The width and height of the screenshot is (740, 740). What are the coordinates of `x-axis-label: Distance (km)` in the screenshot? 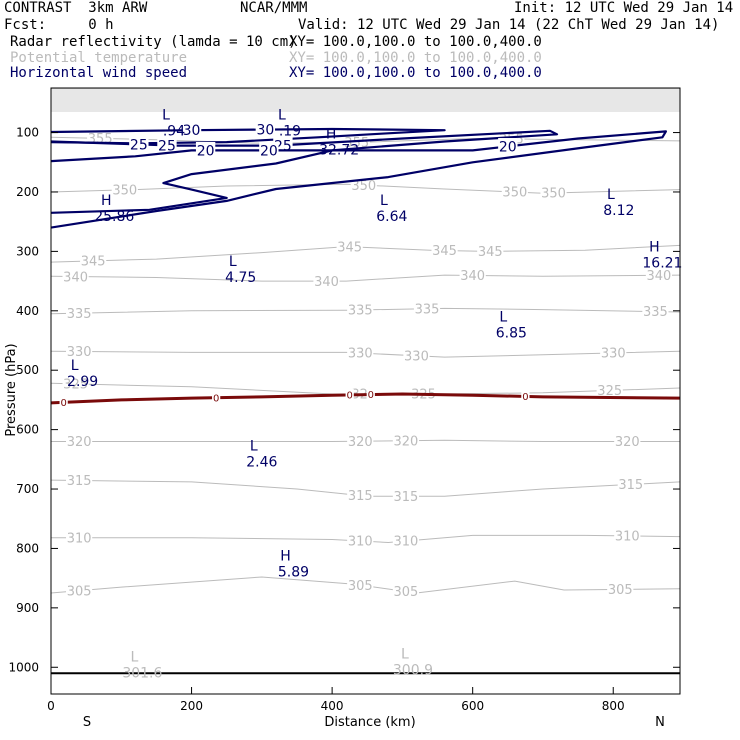 It's located at (369, 722).